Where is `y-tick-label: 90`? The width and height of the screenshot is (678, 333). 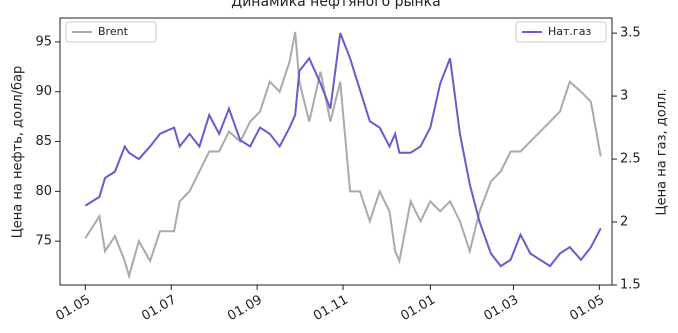
y-tick-label: 90 is located at coordinates (43, 91).